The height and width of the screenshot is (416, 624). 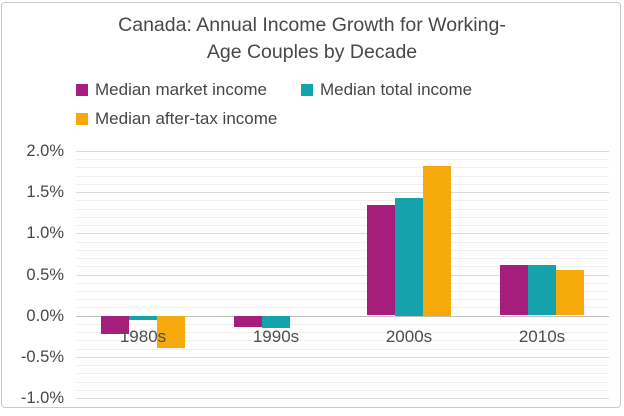 I want to click on legend-item-median-total-income: Median total income, so click(x=386, y=90).